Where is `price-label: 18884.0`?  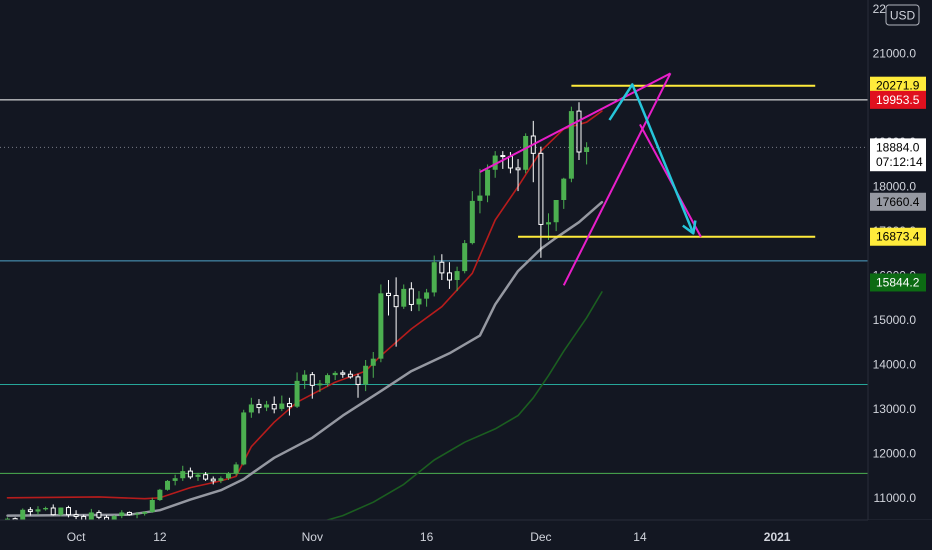
price-label: 18884.0 is located at coordinates (898, 147).